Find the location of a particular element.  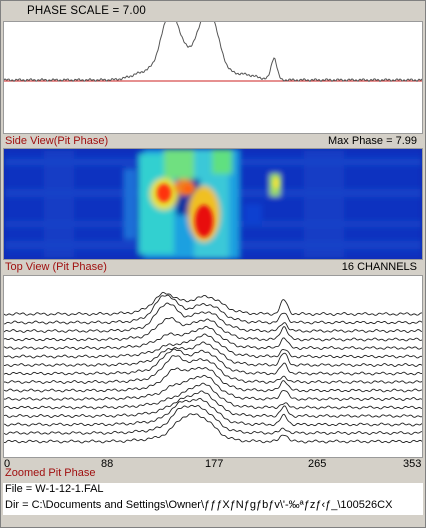

zoomed-title: Zoomed Pit Phase is located at coordinates (50, 473).